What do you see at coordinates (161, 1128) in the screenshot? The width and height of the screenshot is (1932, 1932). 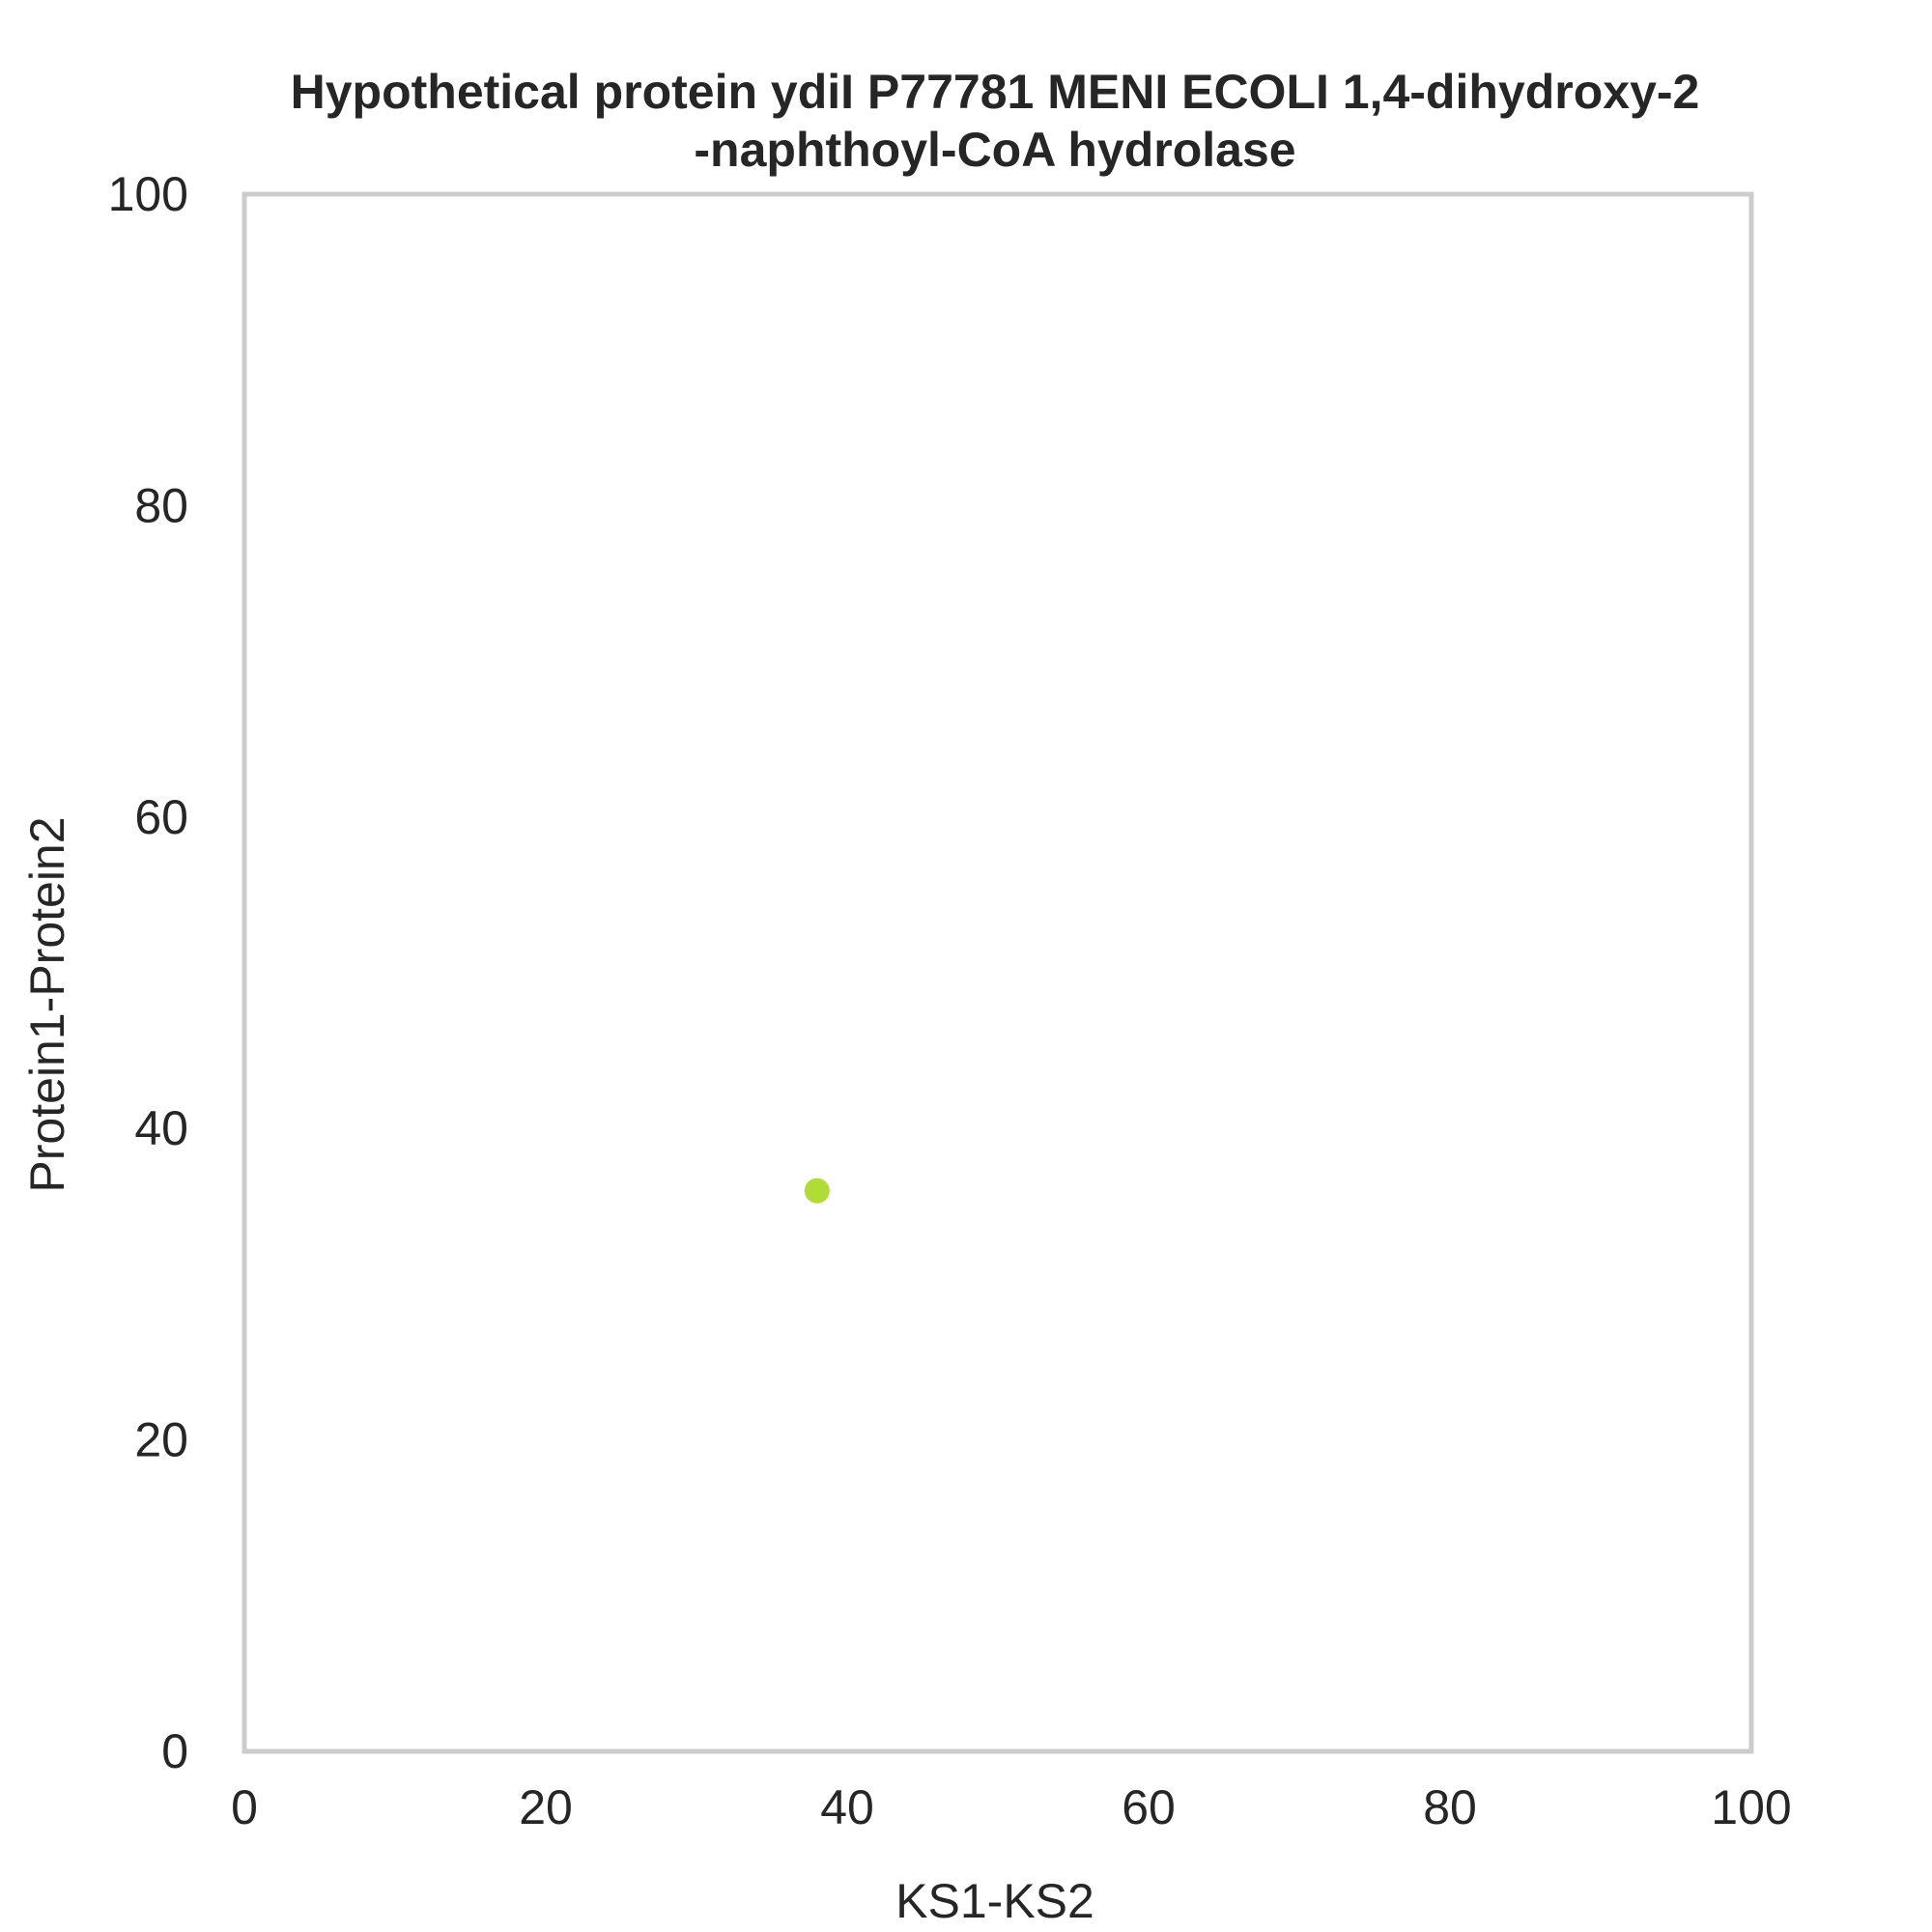 I see `y-tick-label: 40` at bounding box center [161, 1128].